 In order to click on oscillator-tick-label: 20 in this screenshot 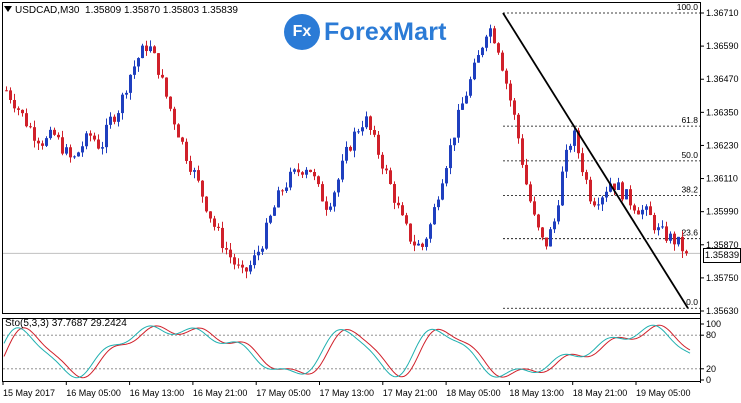, I will do `click(711, 369)`.